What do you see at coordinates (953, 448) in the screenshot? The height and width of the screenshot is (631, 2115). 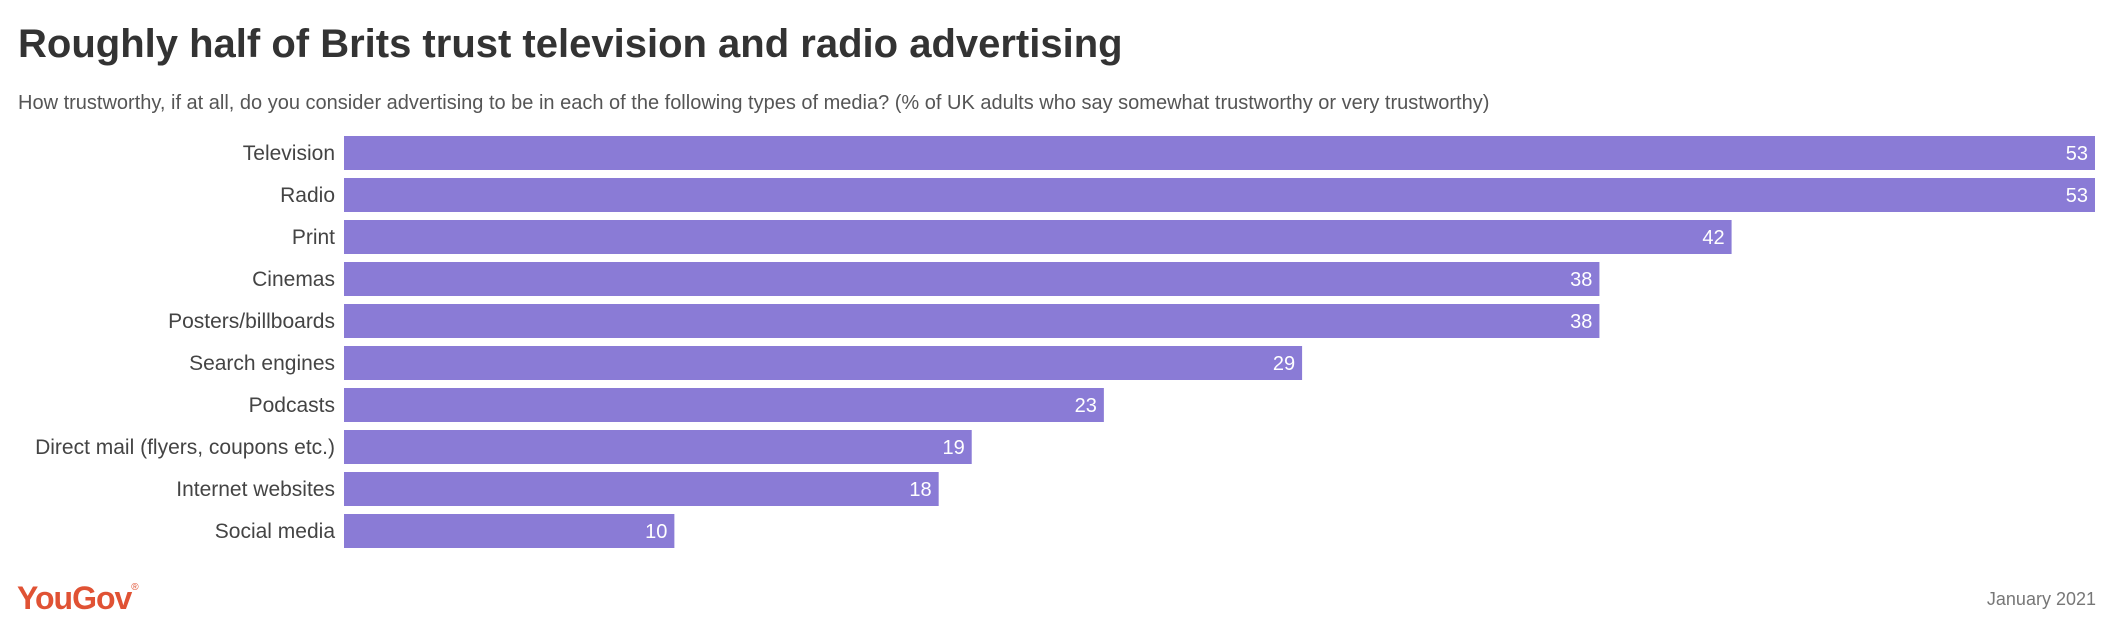 I see `value-label: 19` at bounding box center [953, 448].